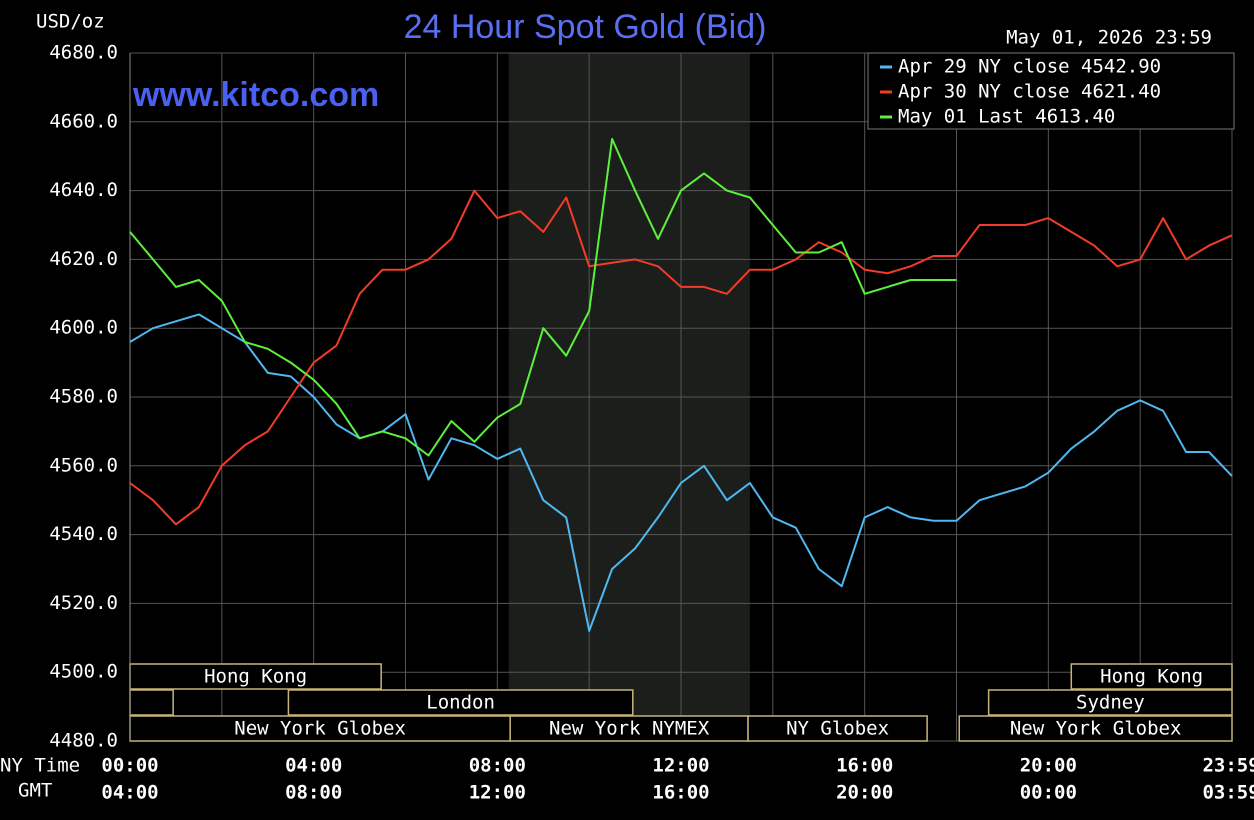  I want to click on x2-tick-label: 12:00, so click(497, 793).